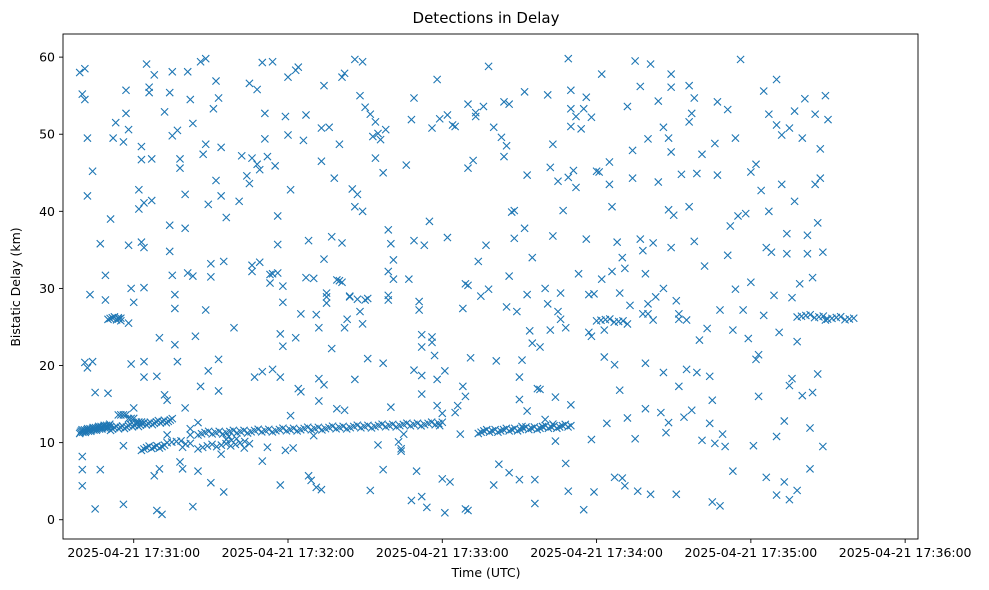 The width and height of the screenshot is (989, 590). What do you see at coordinates (750, 552) in the screenshot?
I see `x-tick-label-4: 2025-04-21 17:35:00` at bounding box center [750, 552].